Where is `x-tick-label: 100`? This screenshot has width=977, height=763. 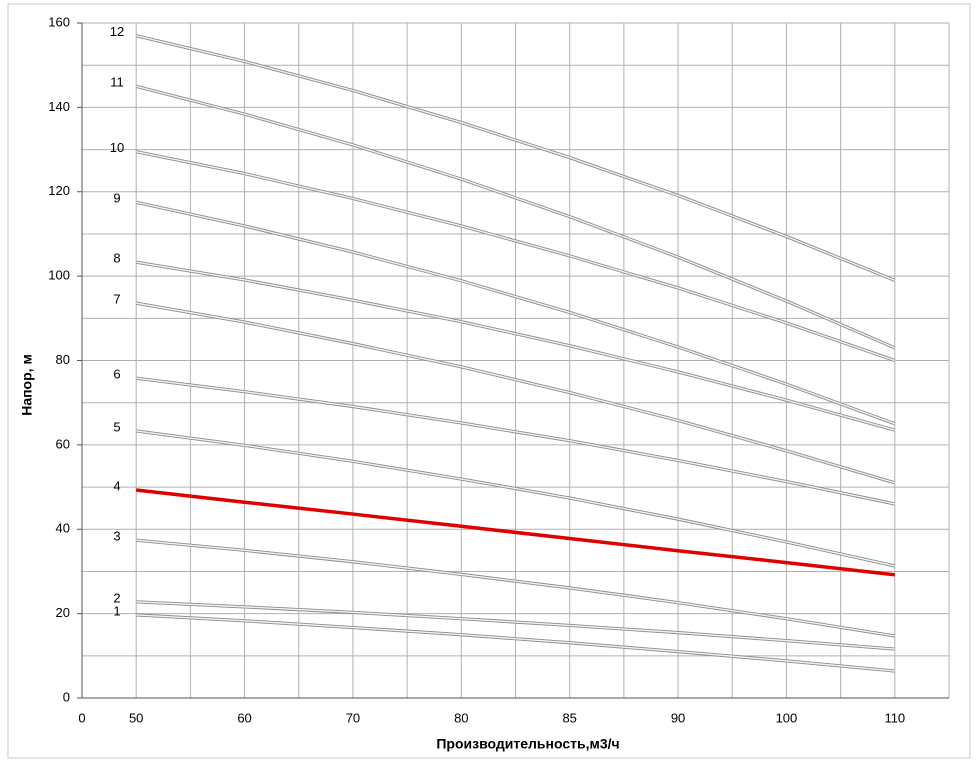 x-tick-label: 100 is located at coordinates (787, 717).